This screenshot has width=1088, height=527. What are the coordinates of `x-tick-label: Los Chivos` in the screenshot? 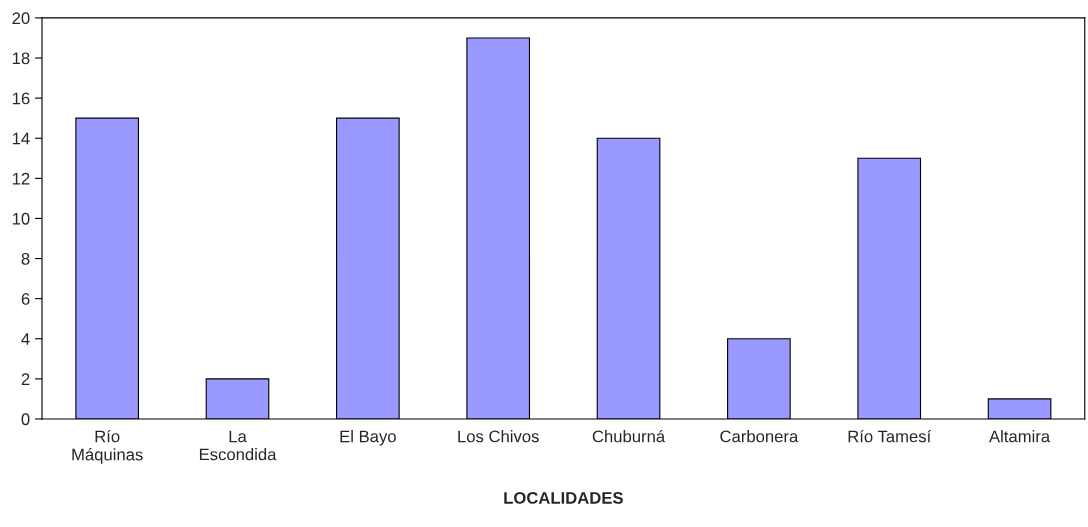 It's located at (498, 436).